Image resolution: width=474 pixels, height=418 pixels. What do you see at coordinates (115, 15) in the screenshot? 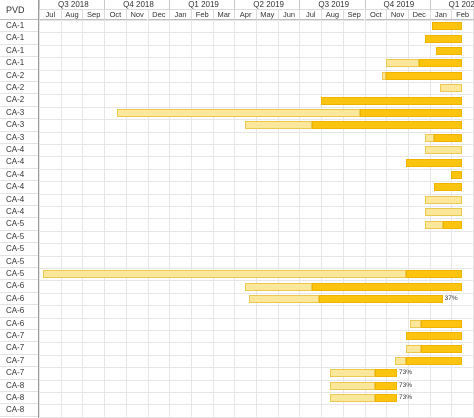
I see `month-header: Oct` at bounding box center [115, 15].